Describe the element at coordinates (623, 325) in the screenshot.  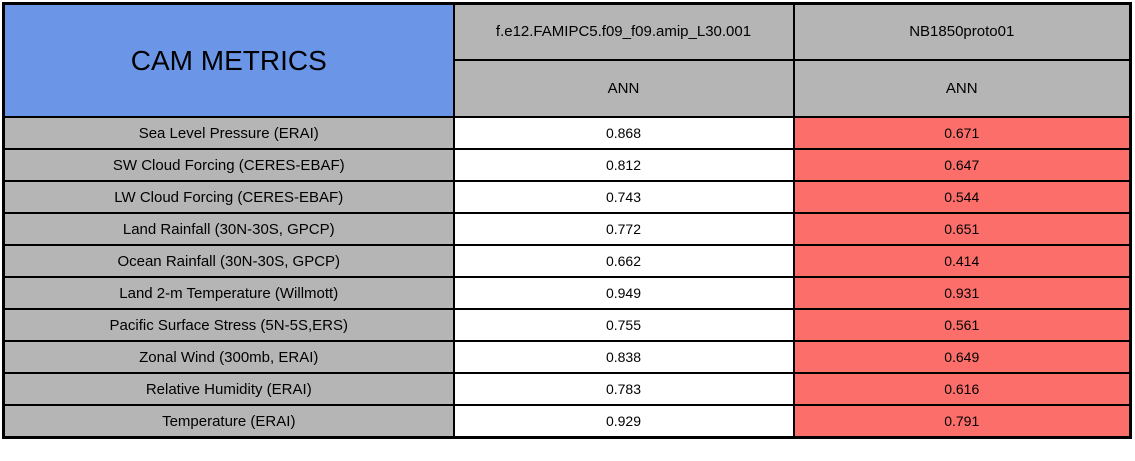
I see `value-cell-baseline: 0.755` at that location.